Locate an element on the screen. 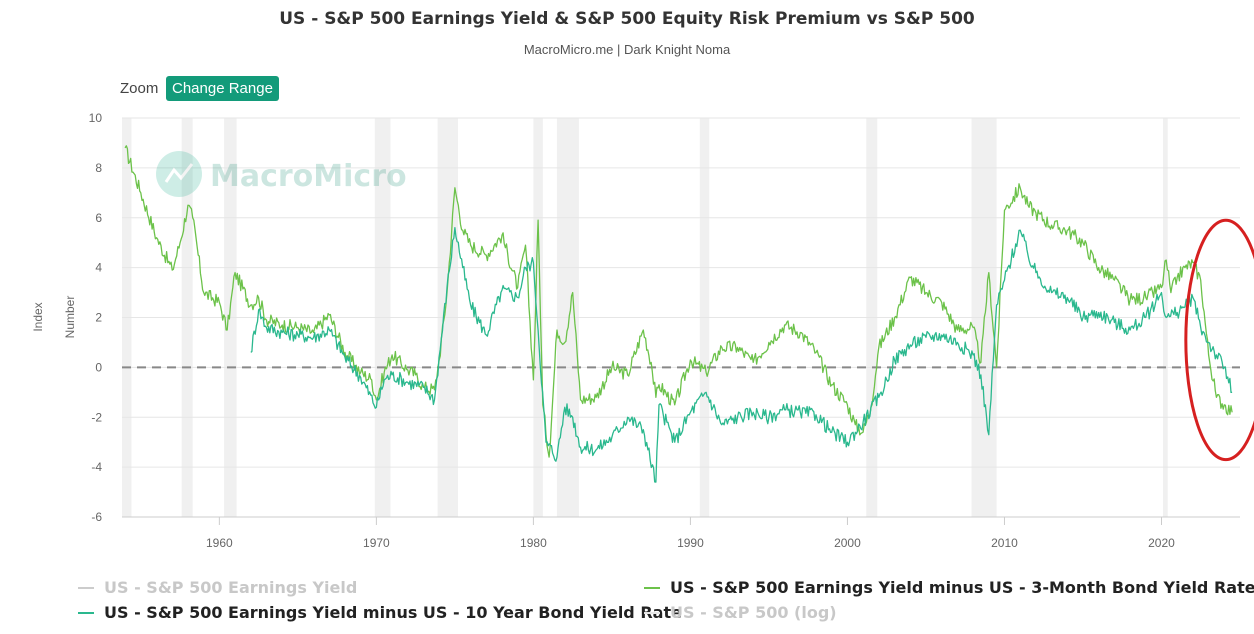 The width and height of the screenshot is (1254, 634). macromicro-logo-icon is located at coordinates (179, 174).